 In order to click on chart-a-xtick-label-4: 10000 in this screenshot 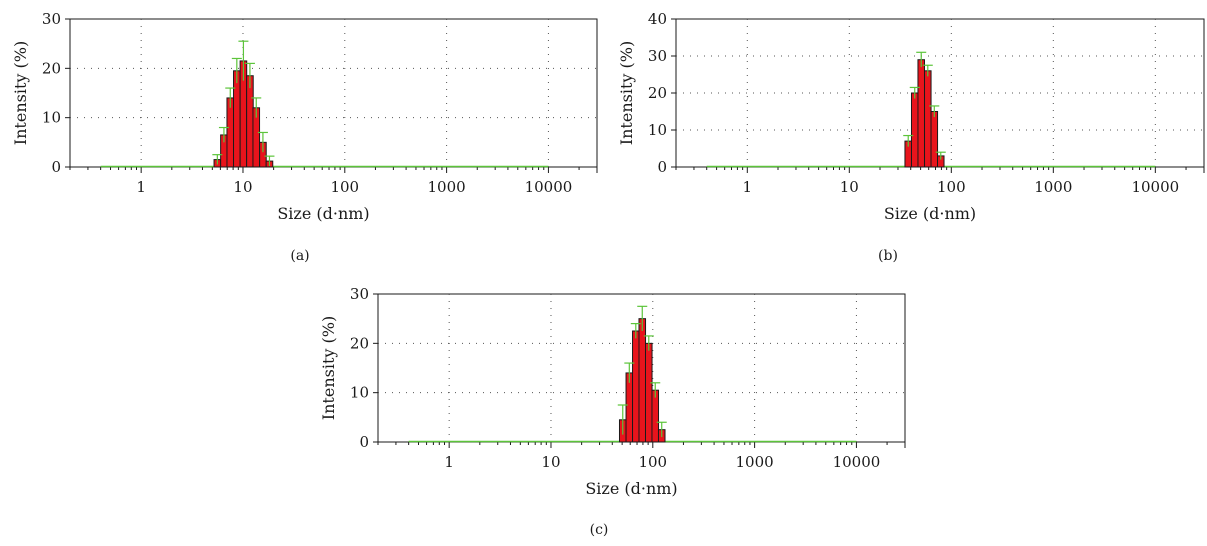, I will do `click(549, 187)`.